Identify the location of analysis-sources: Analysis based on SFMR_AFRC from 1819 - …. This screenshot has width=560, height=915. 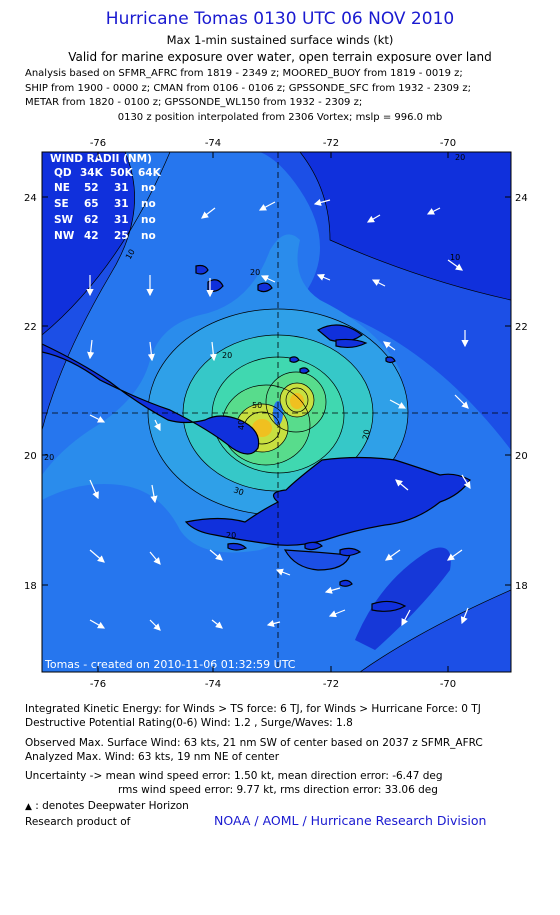
(248, 89).